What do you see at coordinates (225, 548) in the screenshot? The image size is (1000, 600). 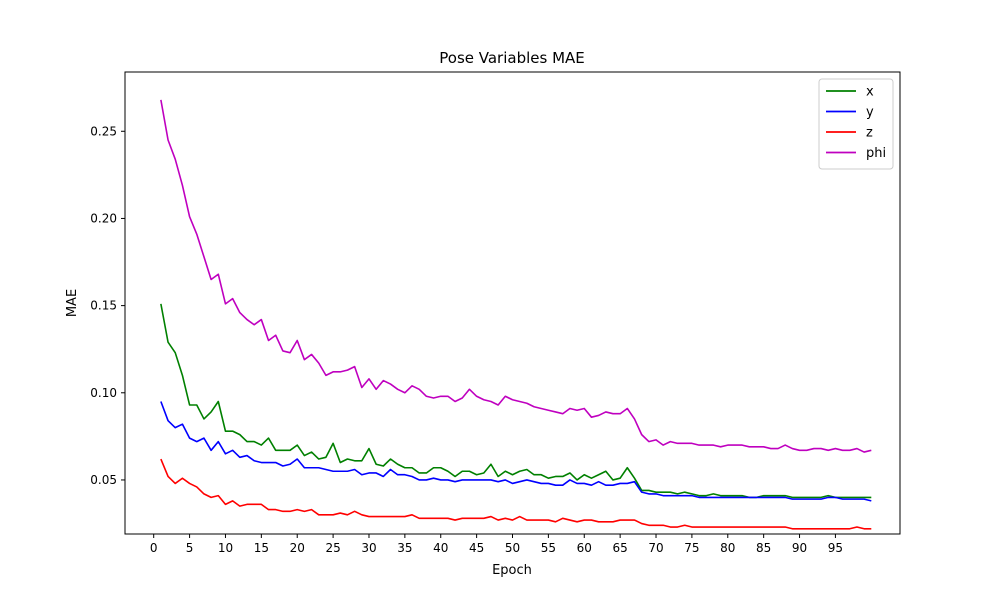 I see `x-tick-label: 10` at bounding box center [225, 548].